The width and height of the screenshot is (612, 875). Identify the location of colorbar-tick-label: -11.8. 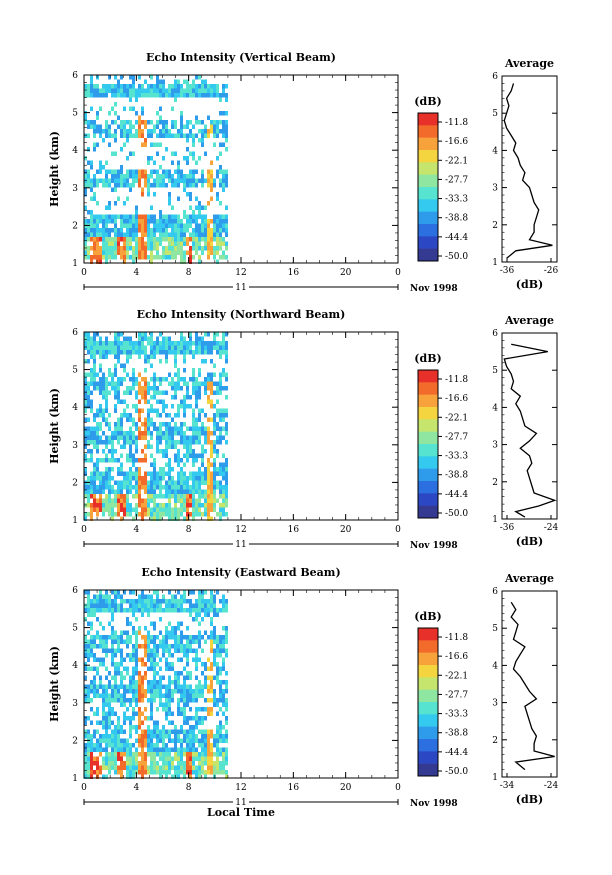
(456, 380).